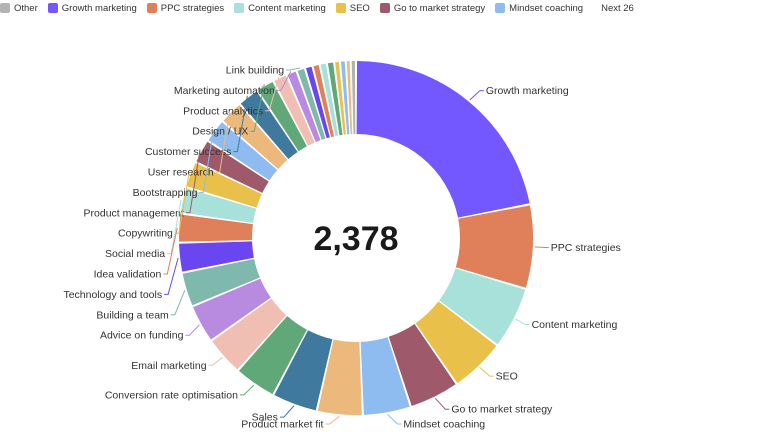 This screenshot has height=432, width=768. What do you see at coordinates (240, 124) in the screenshot?
I see `leader-line-customer-success` at bounding box center [240, 124].